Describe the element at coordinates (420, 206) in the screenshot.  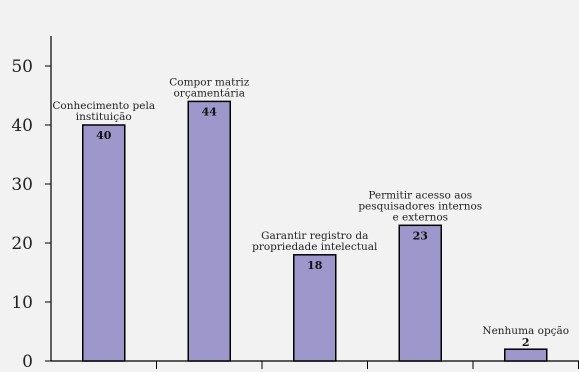
I see `category-label: pesquisadores internos` at that location.